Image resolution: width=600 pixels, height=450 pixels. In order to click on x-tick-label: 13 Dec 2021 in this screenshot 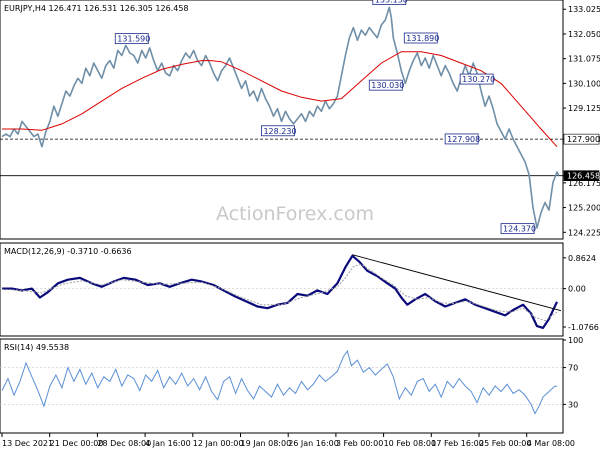, I will do `click(27, 443)`.